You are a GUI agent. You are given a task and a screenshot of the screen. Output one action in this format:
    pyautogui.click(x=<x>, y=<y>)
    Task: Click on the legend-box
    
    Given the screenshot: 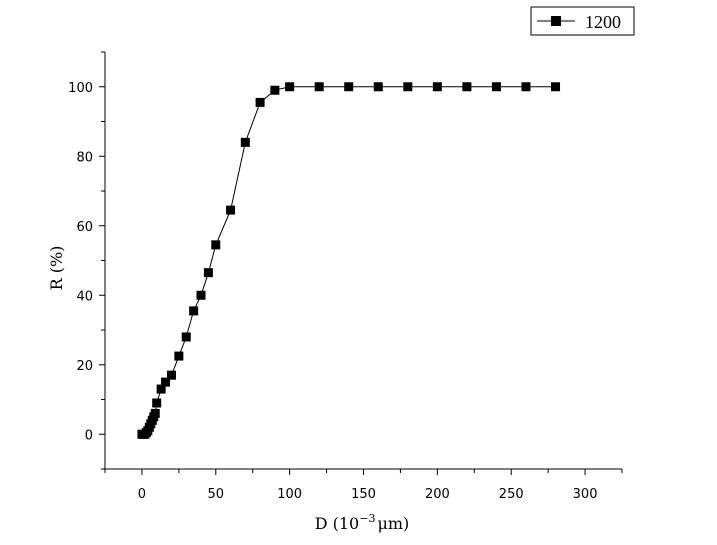 What is the action you would take?
    pyautogui.click(x=582, y=21)
    